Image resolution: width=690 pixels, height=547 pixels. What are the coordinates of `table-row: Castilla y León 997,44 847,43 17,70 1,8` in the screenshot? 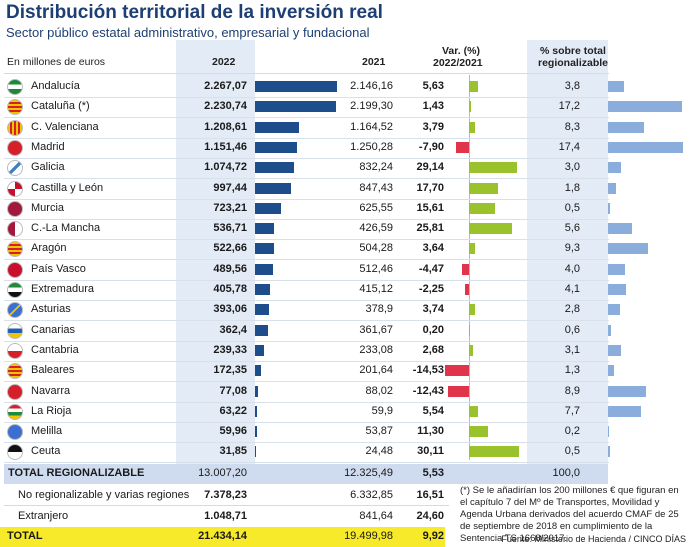 It's located at (345, 189).